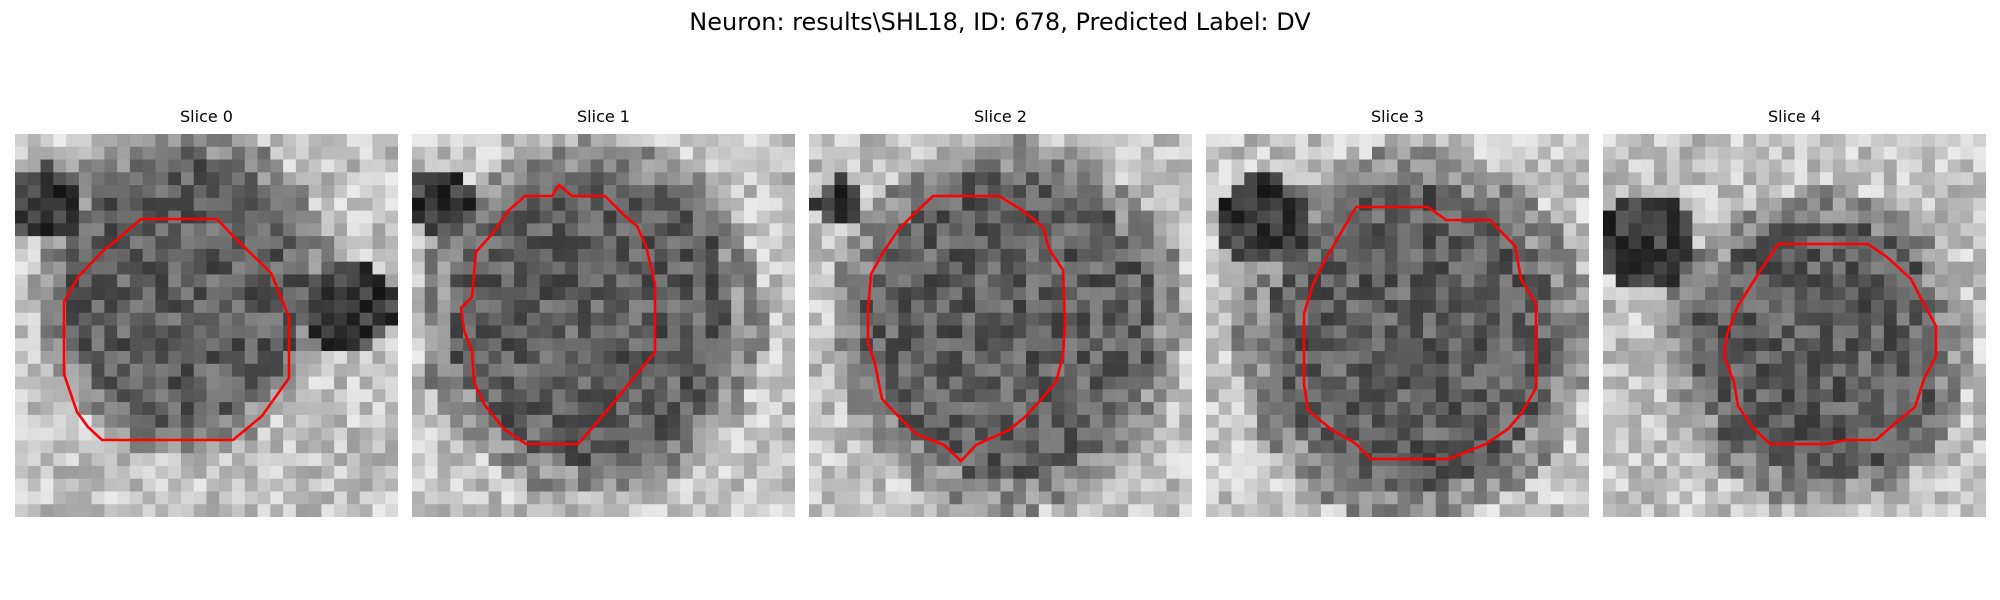 The image size is (2000, 600). Describe the element at coordinates (1794, 116) in the screenshot. I see `slice-title-4: Slice 4` at that location.